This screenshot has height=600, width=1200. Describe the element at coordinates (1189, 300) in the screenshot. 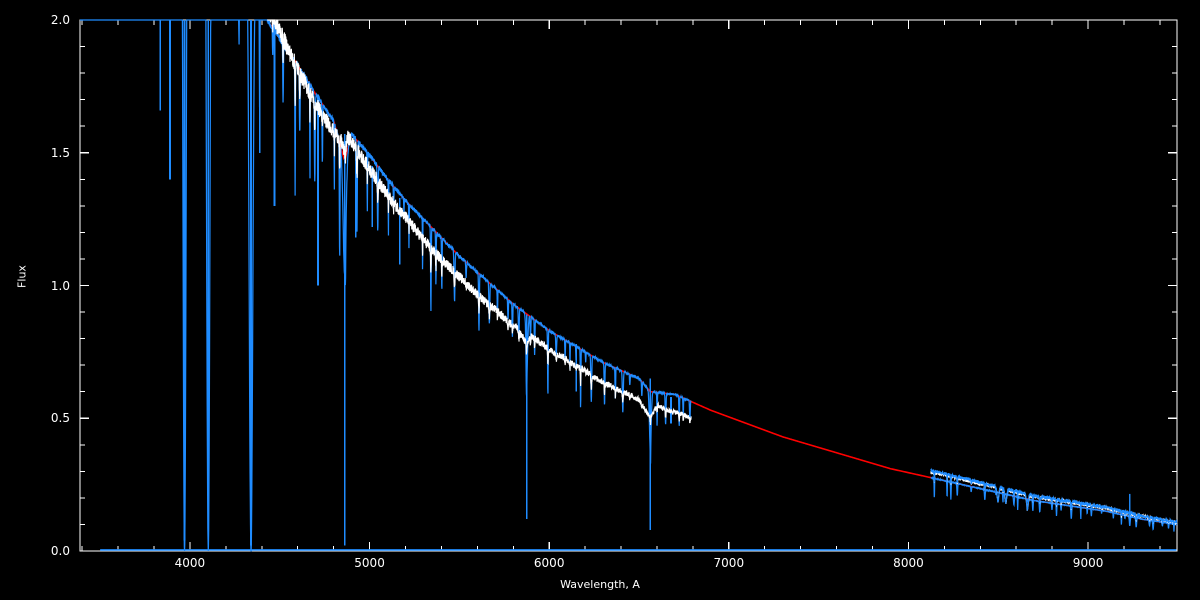

I see `right-clip-mask` at that location.